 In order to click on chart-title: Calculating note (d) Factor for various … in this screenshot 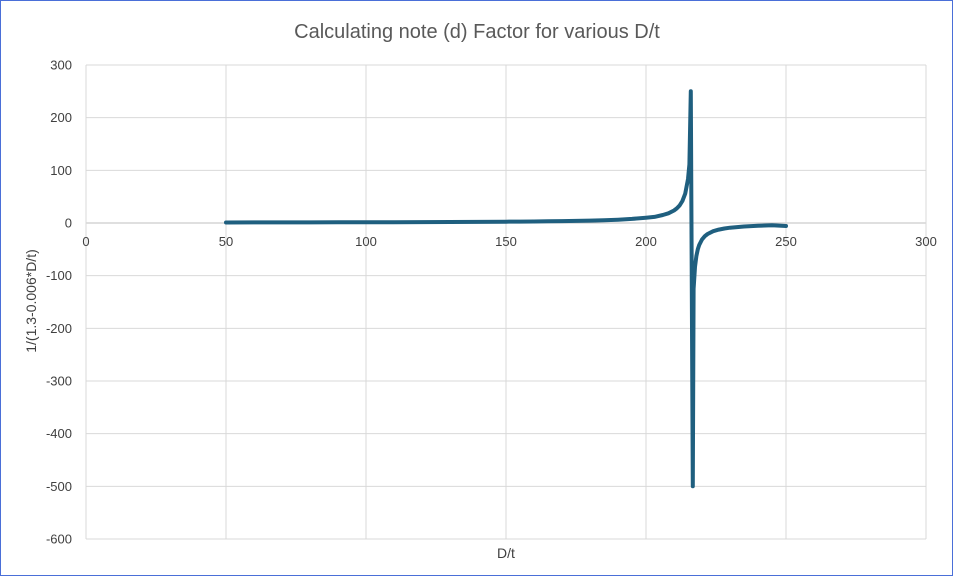, I will do `click(477, 32)`.